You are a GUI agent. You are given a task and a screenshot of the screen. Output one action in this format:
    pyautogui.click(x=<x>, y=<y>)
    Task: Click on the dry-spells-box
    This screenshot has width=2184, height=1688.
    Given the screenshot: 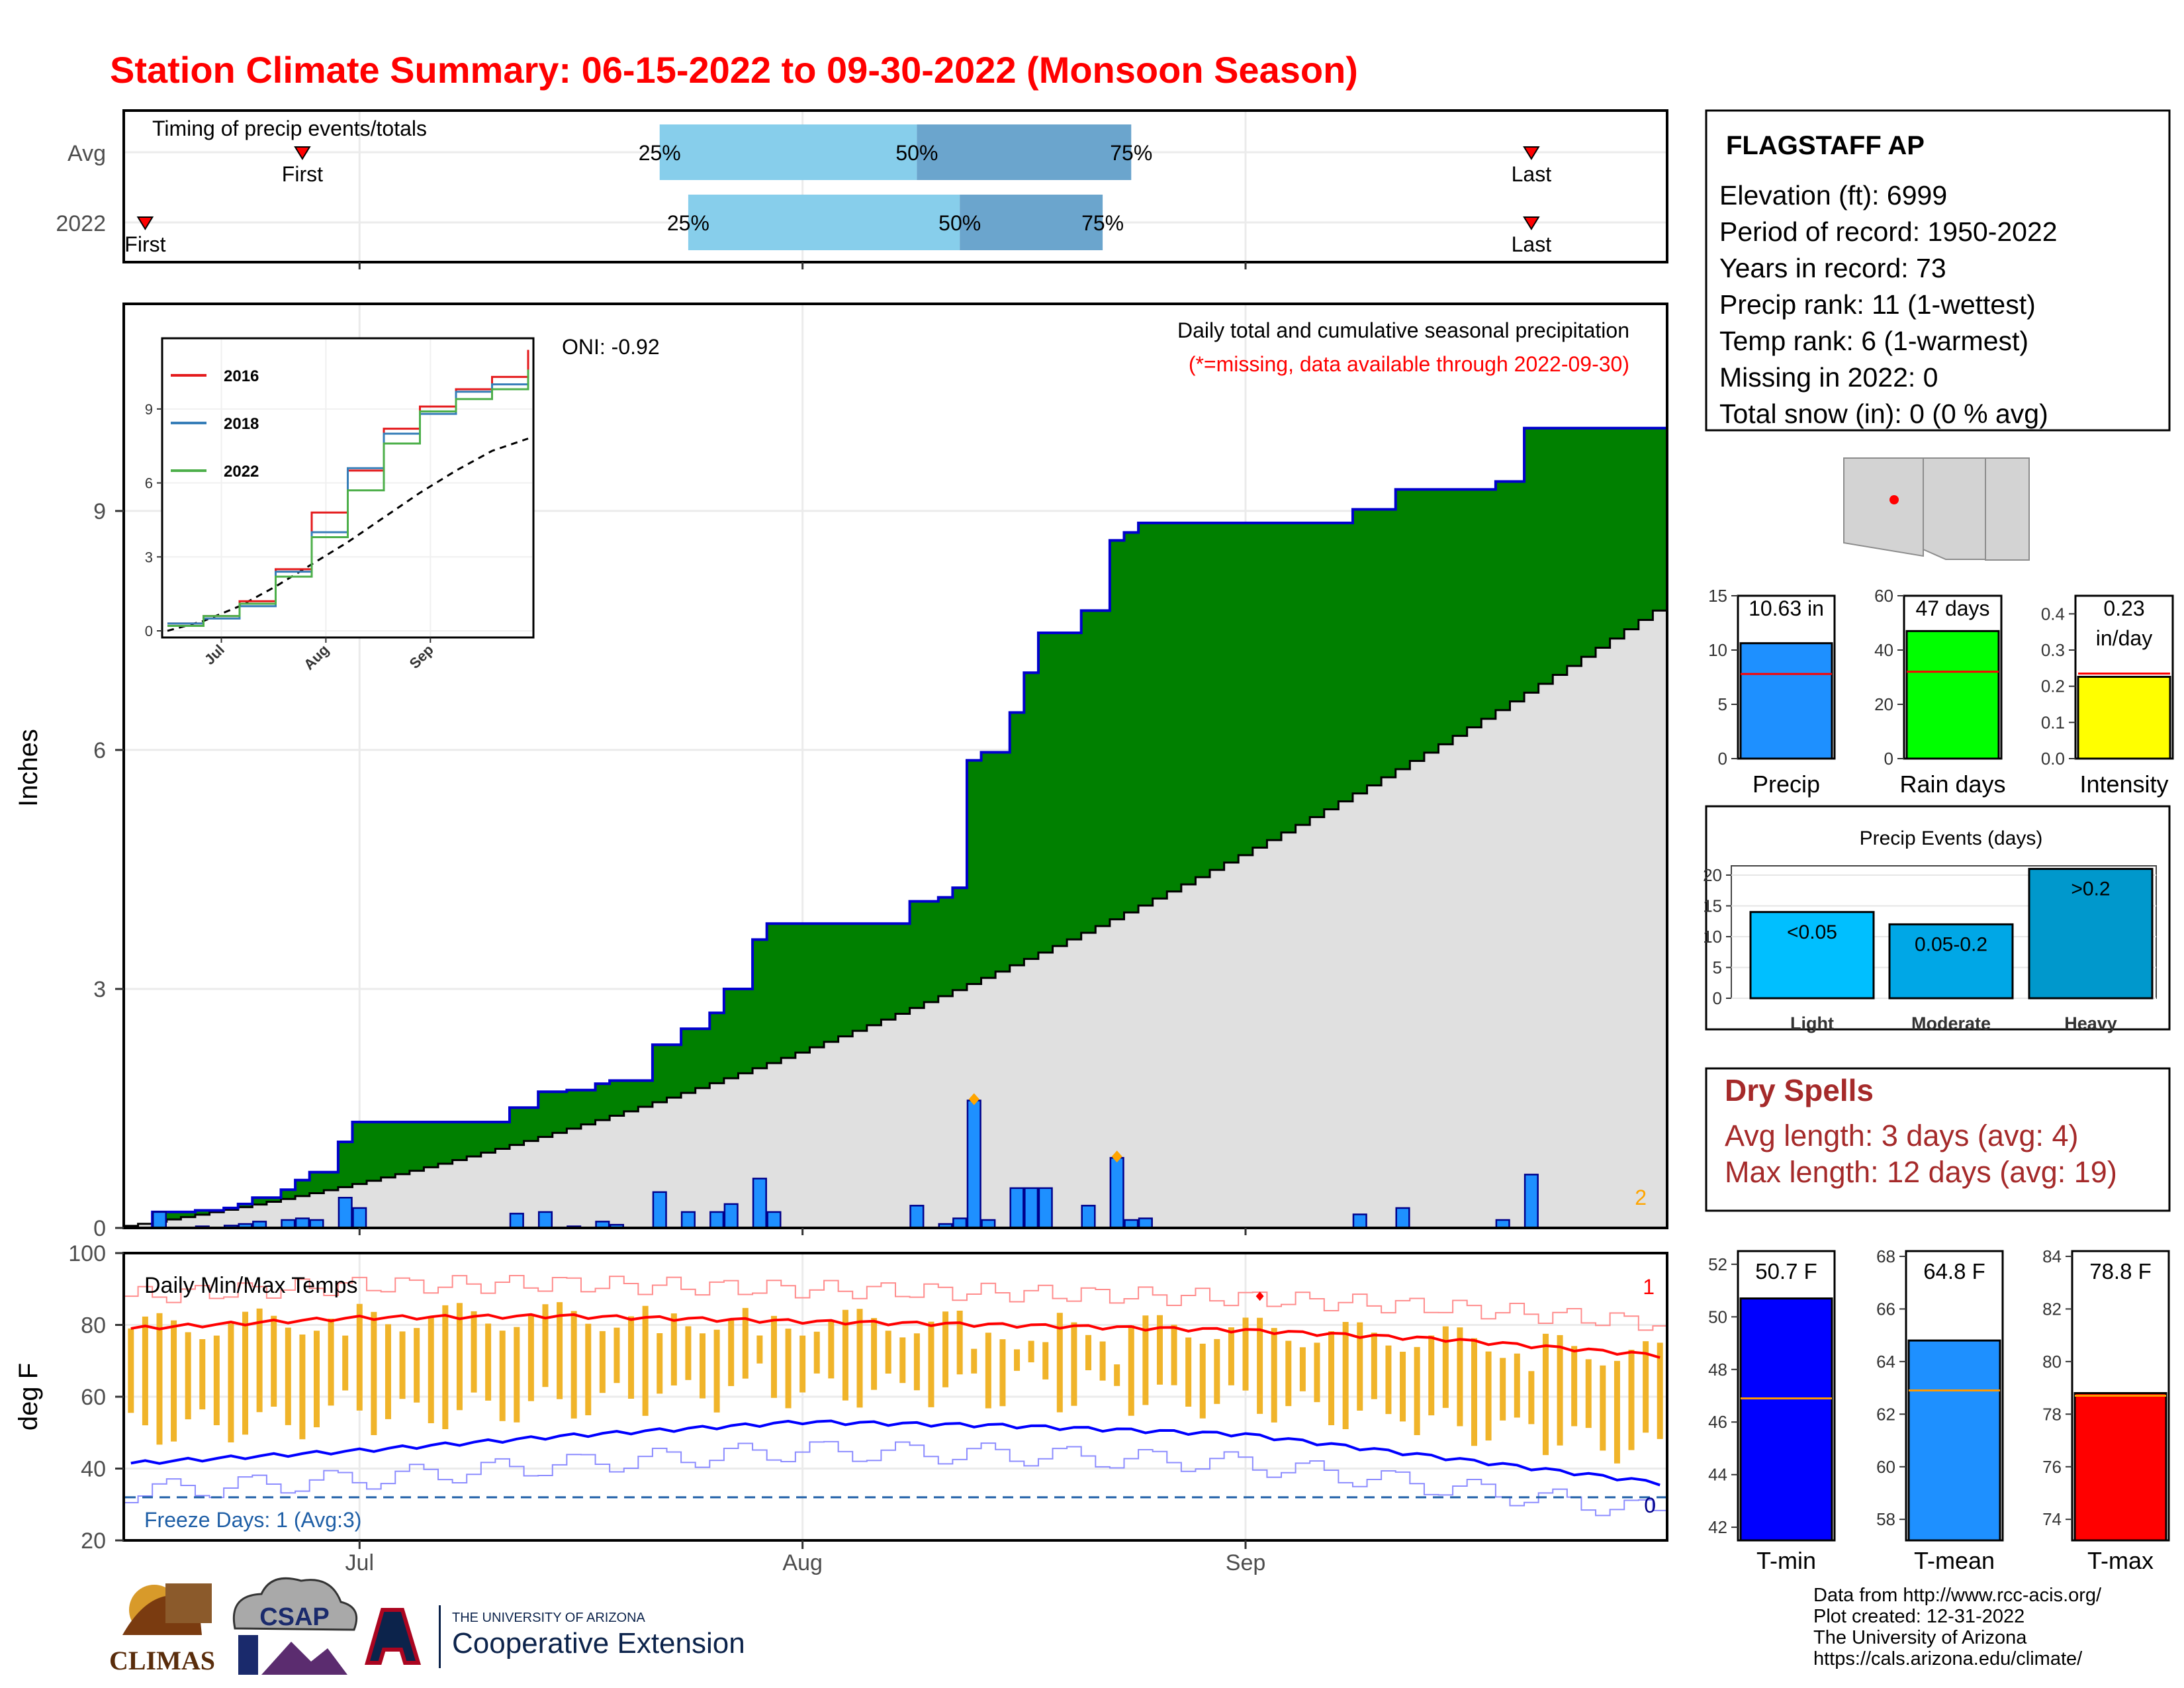 What is the action you would take?
    pyautogui.click(x=1938, y=1139)
    